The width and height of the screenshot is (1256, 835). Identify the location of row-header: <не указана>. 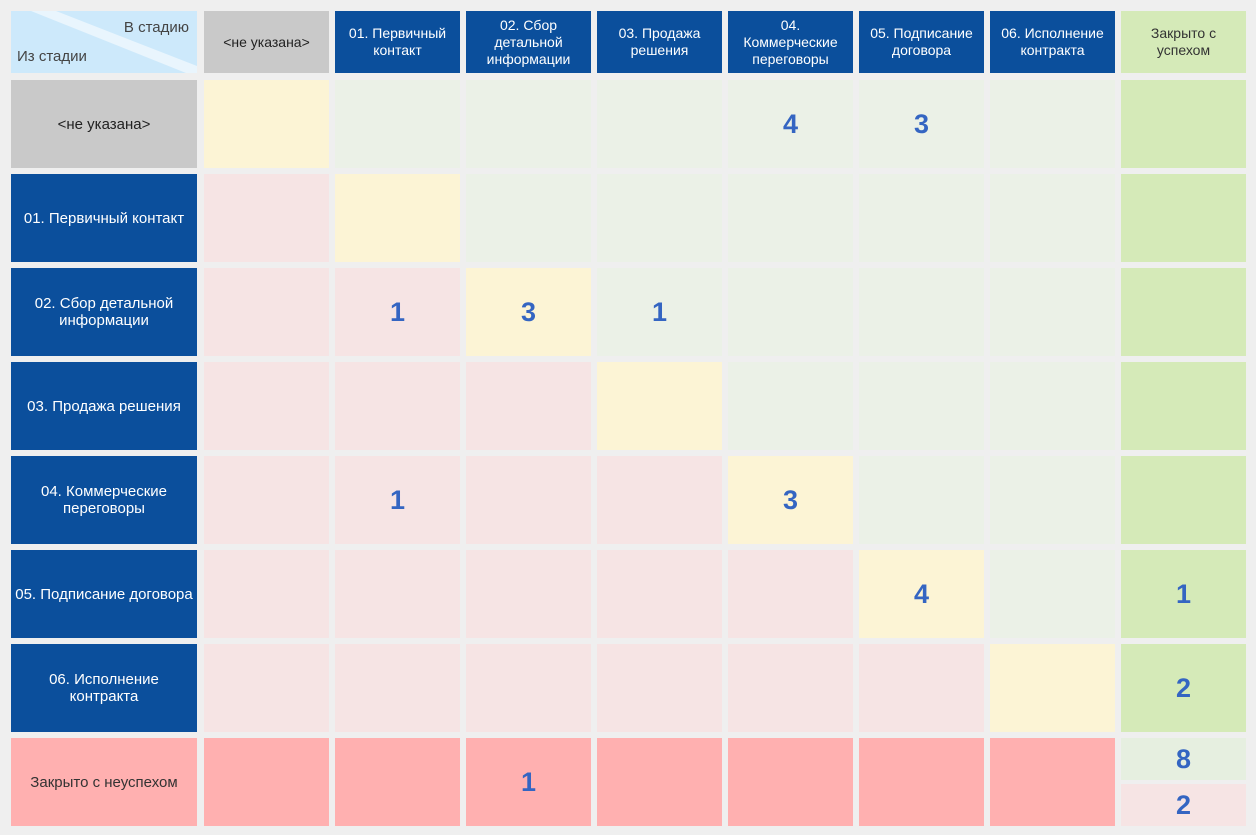
(104, 124).